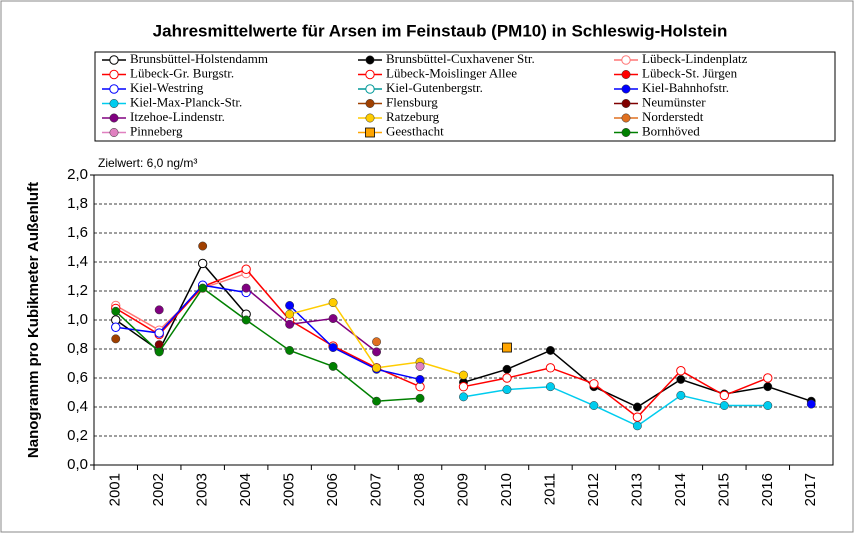  What do you see at coordinates (451, 72) in the screenshot?
I see `legend-label: Lübeck-Moislinger Allee` at bounding box center [451, 72].